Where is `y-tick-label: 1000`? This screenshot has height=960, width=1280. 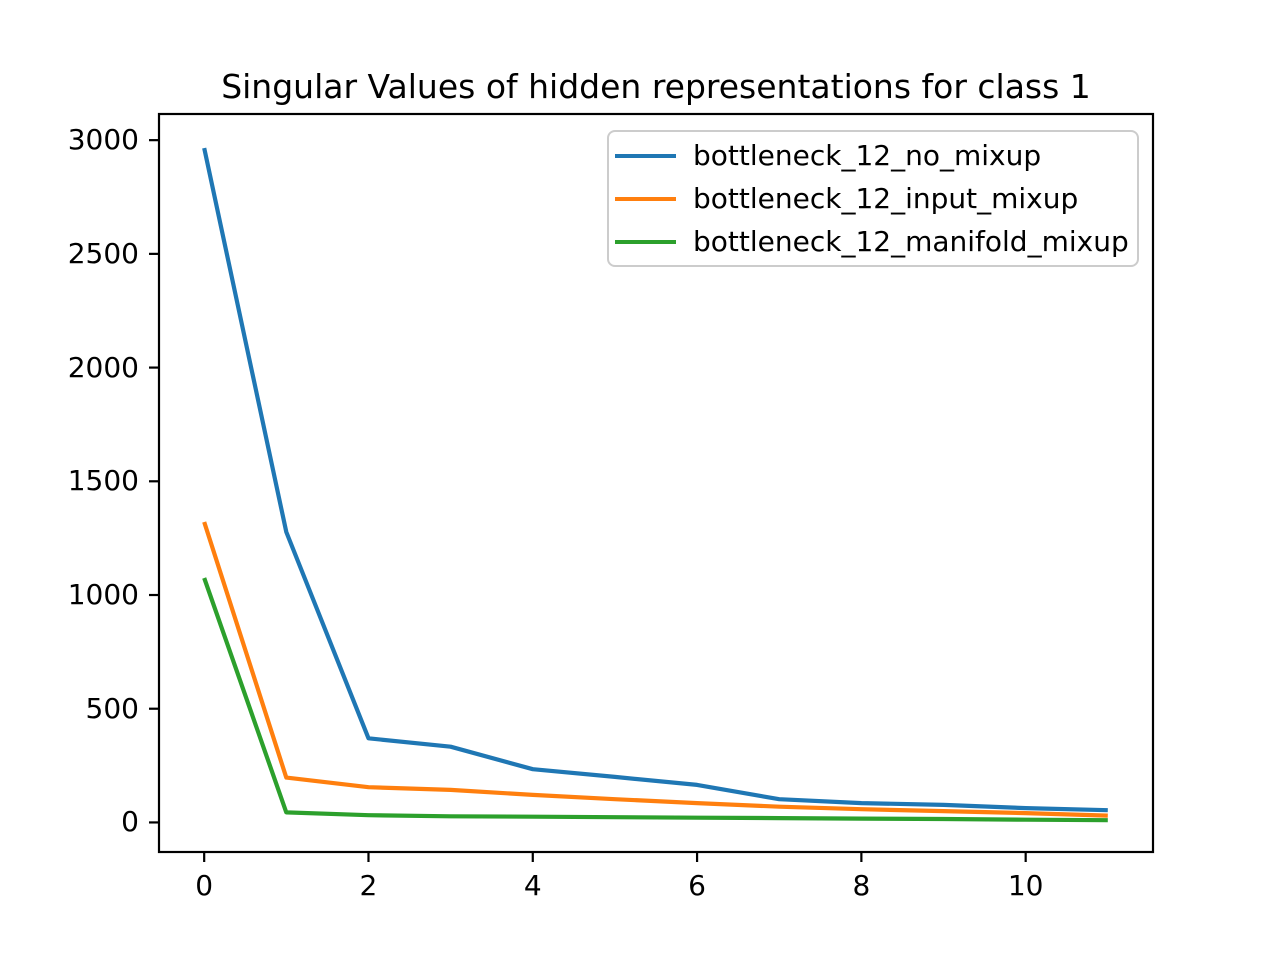 y-tick-label: 1000 is located at coordinates (103, 594).